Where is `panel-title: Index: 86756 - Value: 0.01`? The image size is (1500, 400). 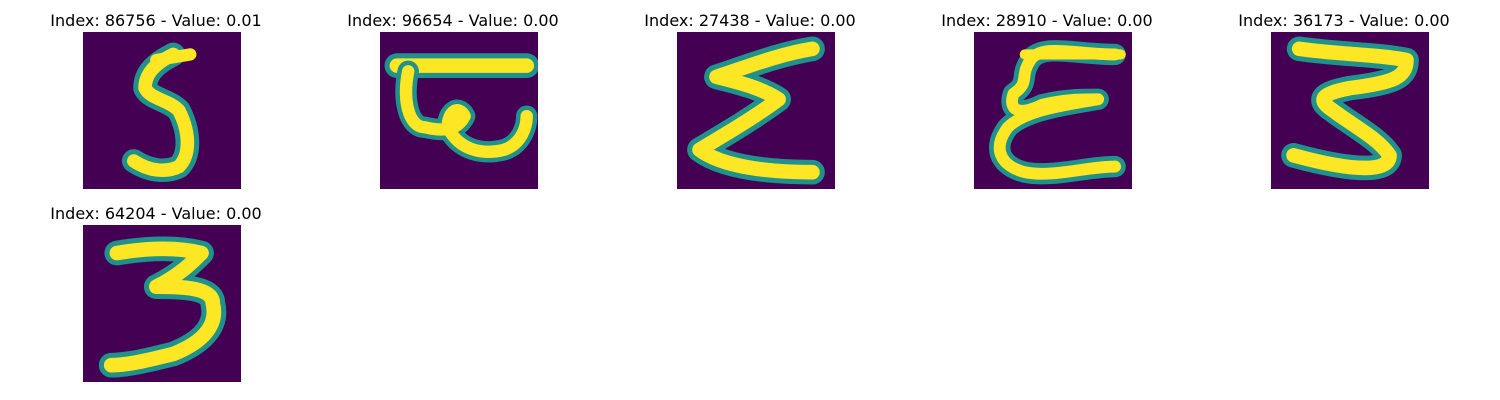
panel-title: Index: 86756 - Value: 0.01 is located at coordinates (156, 20).